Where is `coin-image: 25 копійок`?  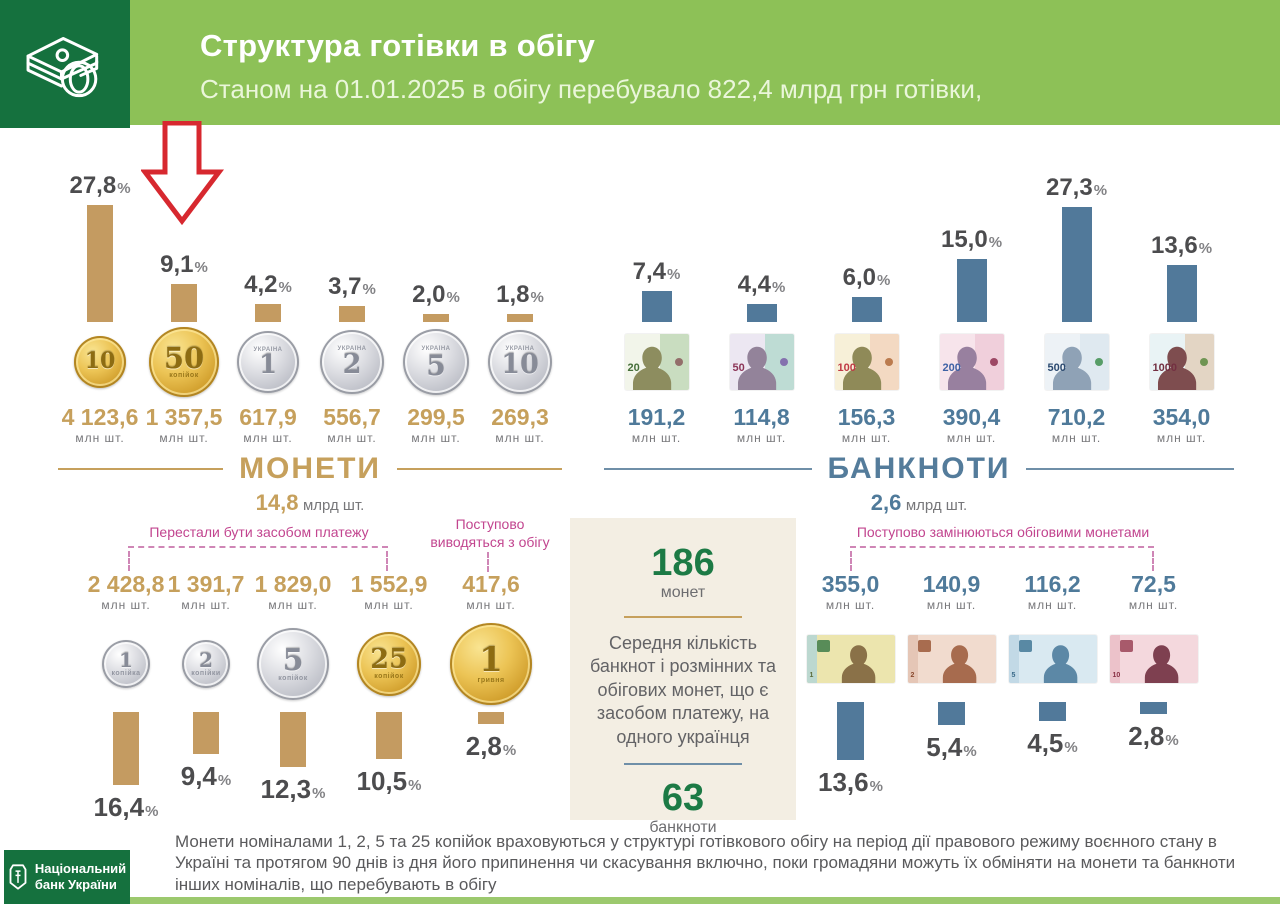
coin-image: 25 копійок is located at coordinates (389, 664).